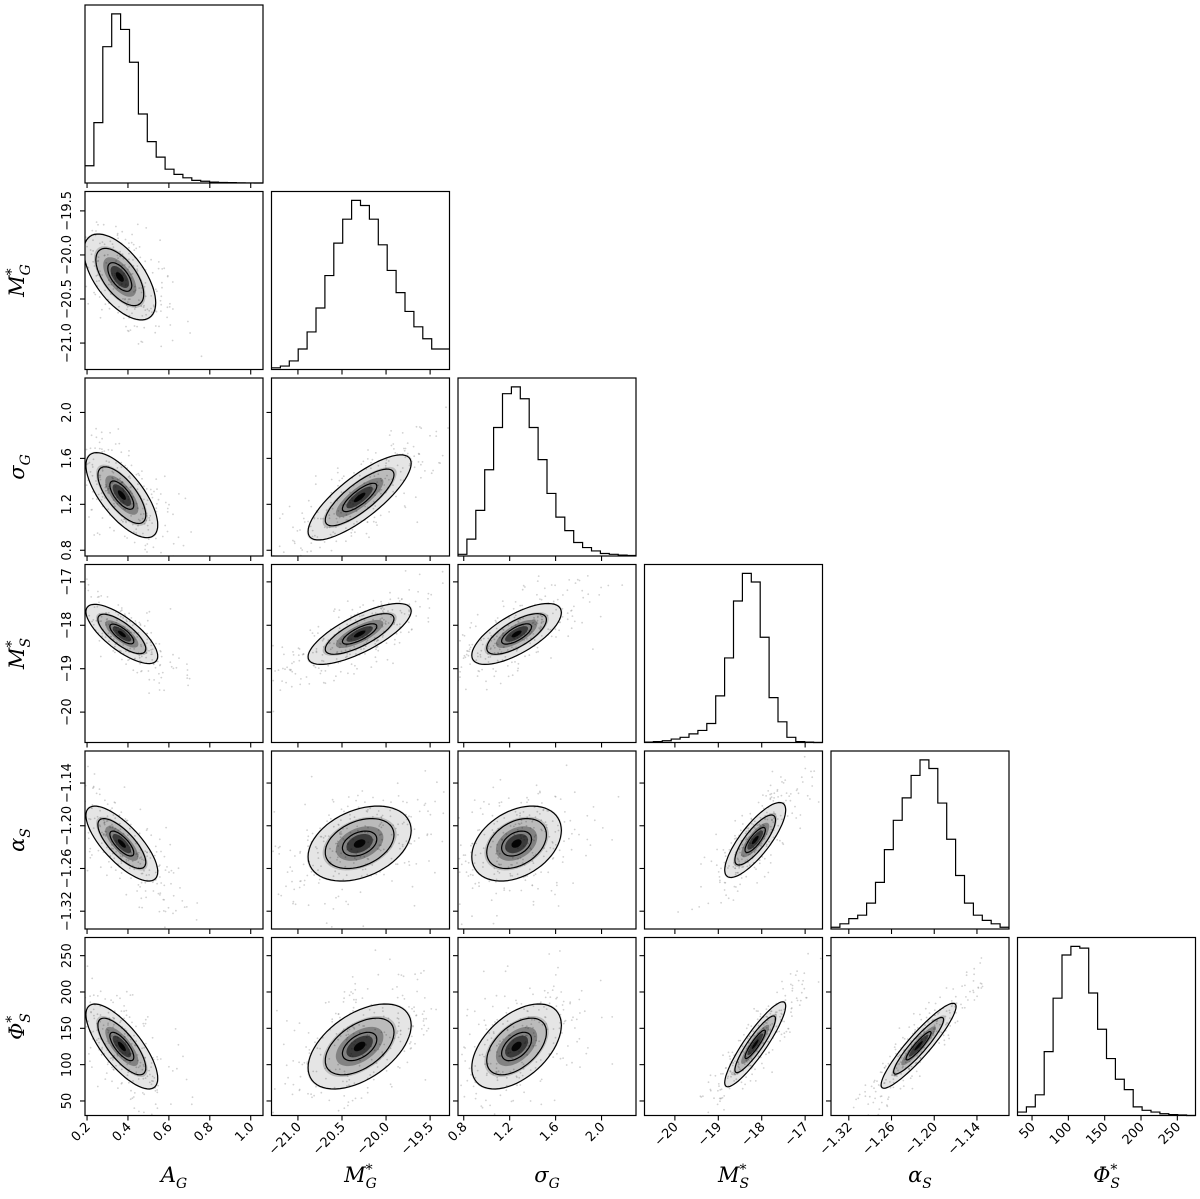 This screenshot has height=1199, width=1200. Describe the element at coordinates (121, 495) in the screenshot. I see `density-fill` at that location.